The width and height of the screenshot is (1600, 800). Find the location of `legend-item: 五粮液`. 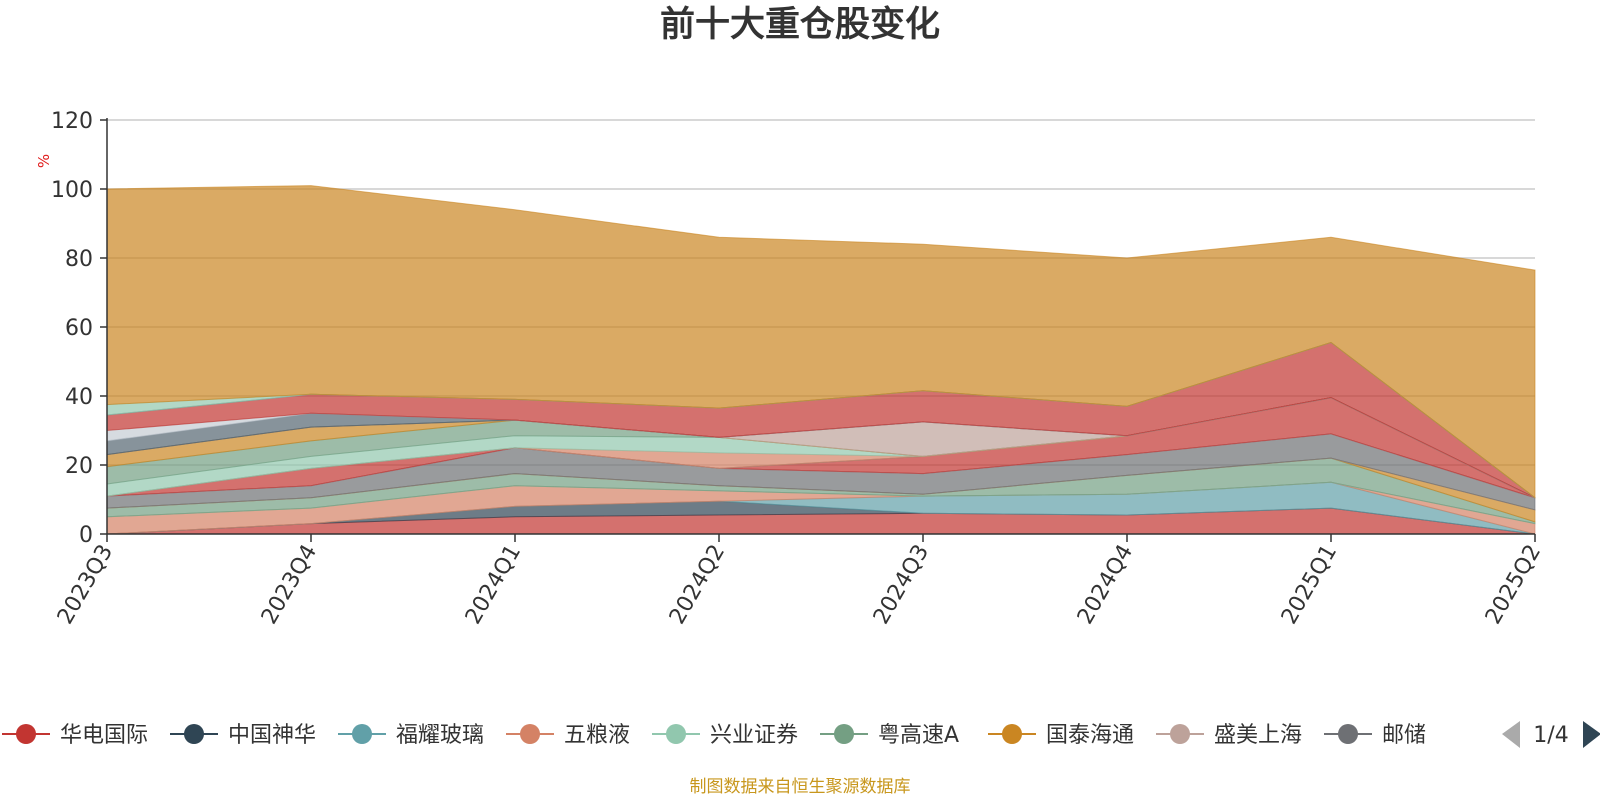

legend-item: 五粮液 is located at coordinates (568, 735).